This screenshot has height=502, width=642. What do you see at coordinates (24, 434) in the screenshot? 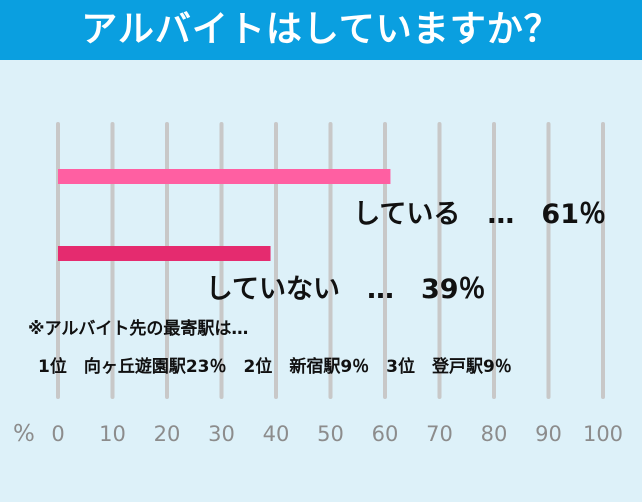
I see `x-axis-unit-label: %` at bounding box center [24, 434].